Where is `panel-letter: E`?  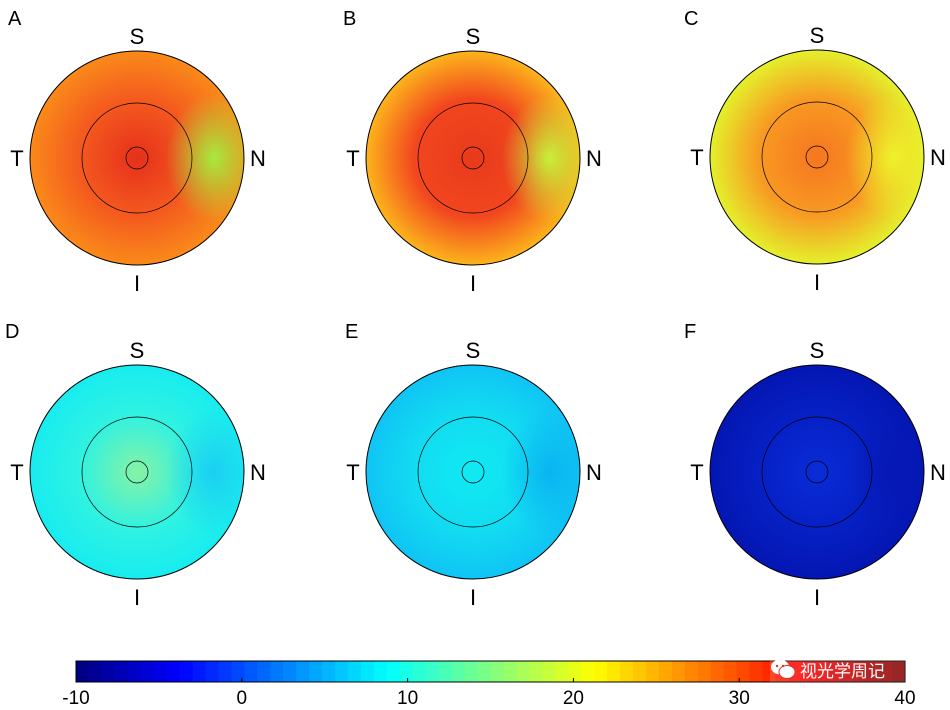 panel-letter: E is located at coordinates (351, 332).